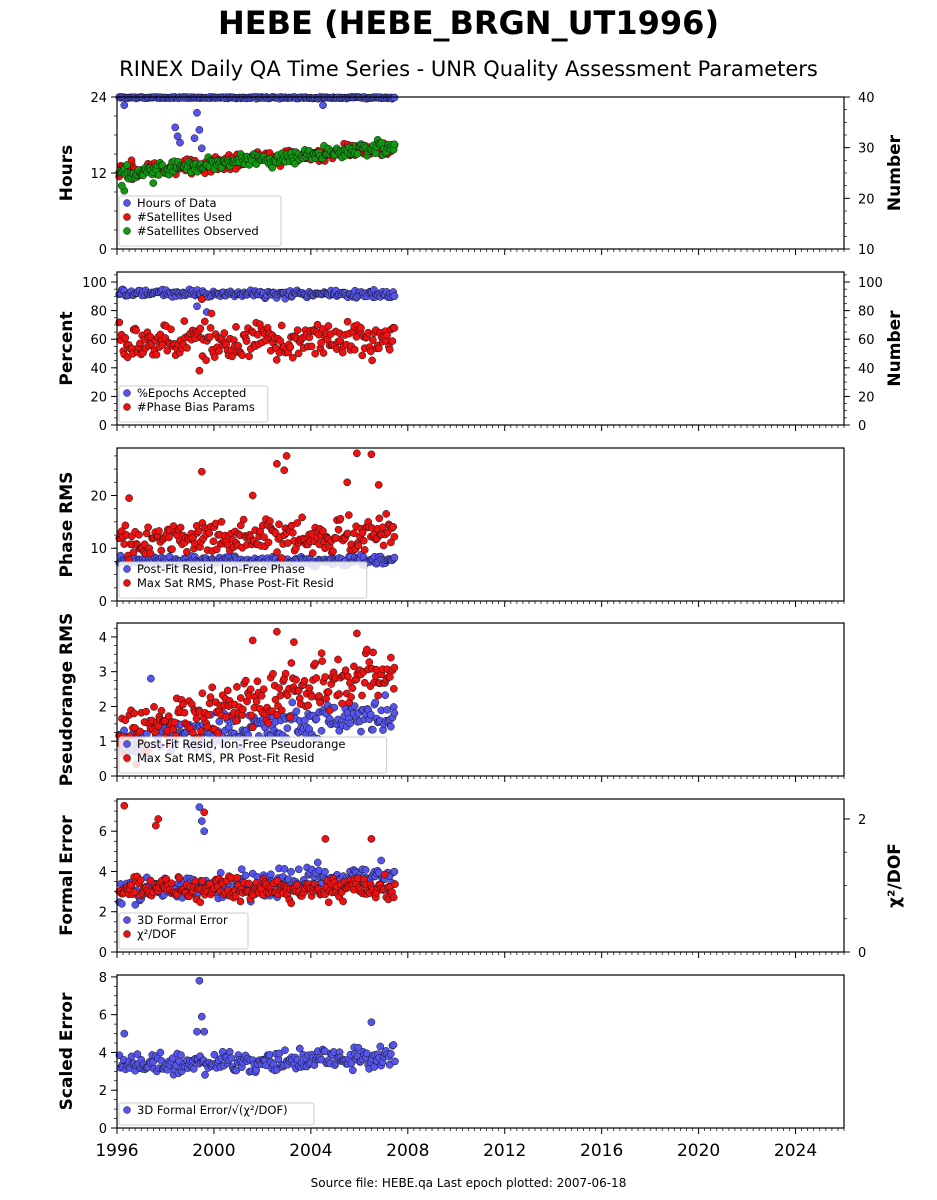 The image size is (937, 1200). I want to click on x-tick-label: 2020, so click(698, 1151).